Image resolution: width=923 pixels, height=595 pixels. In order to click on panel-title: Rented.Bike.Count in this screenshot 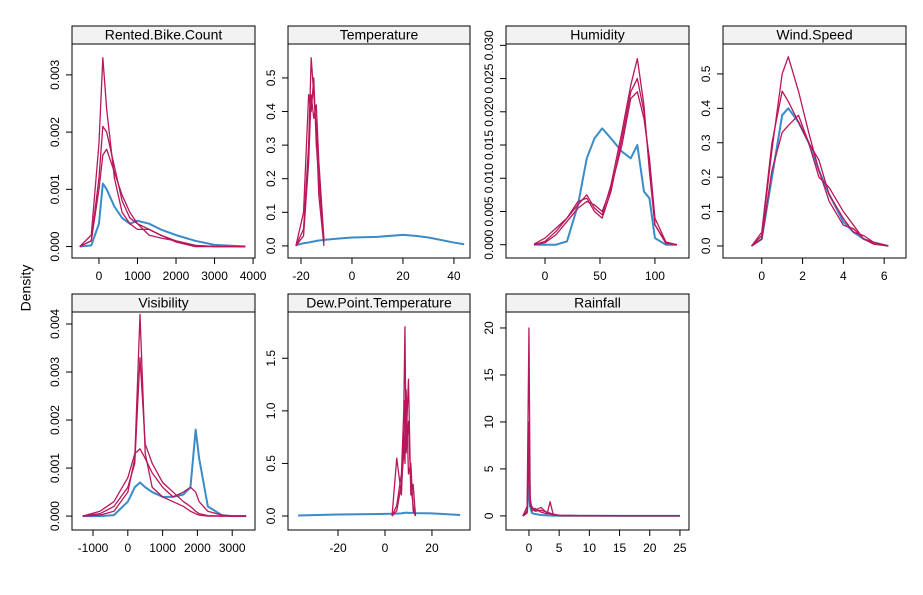, I will do `click(164, 35)`.